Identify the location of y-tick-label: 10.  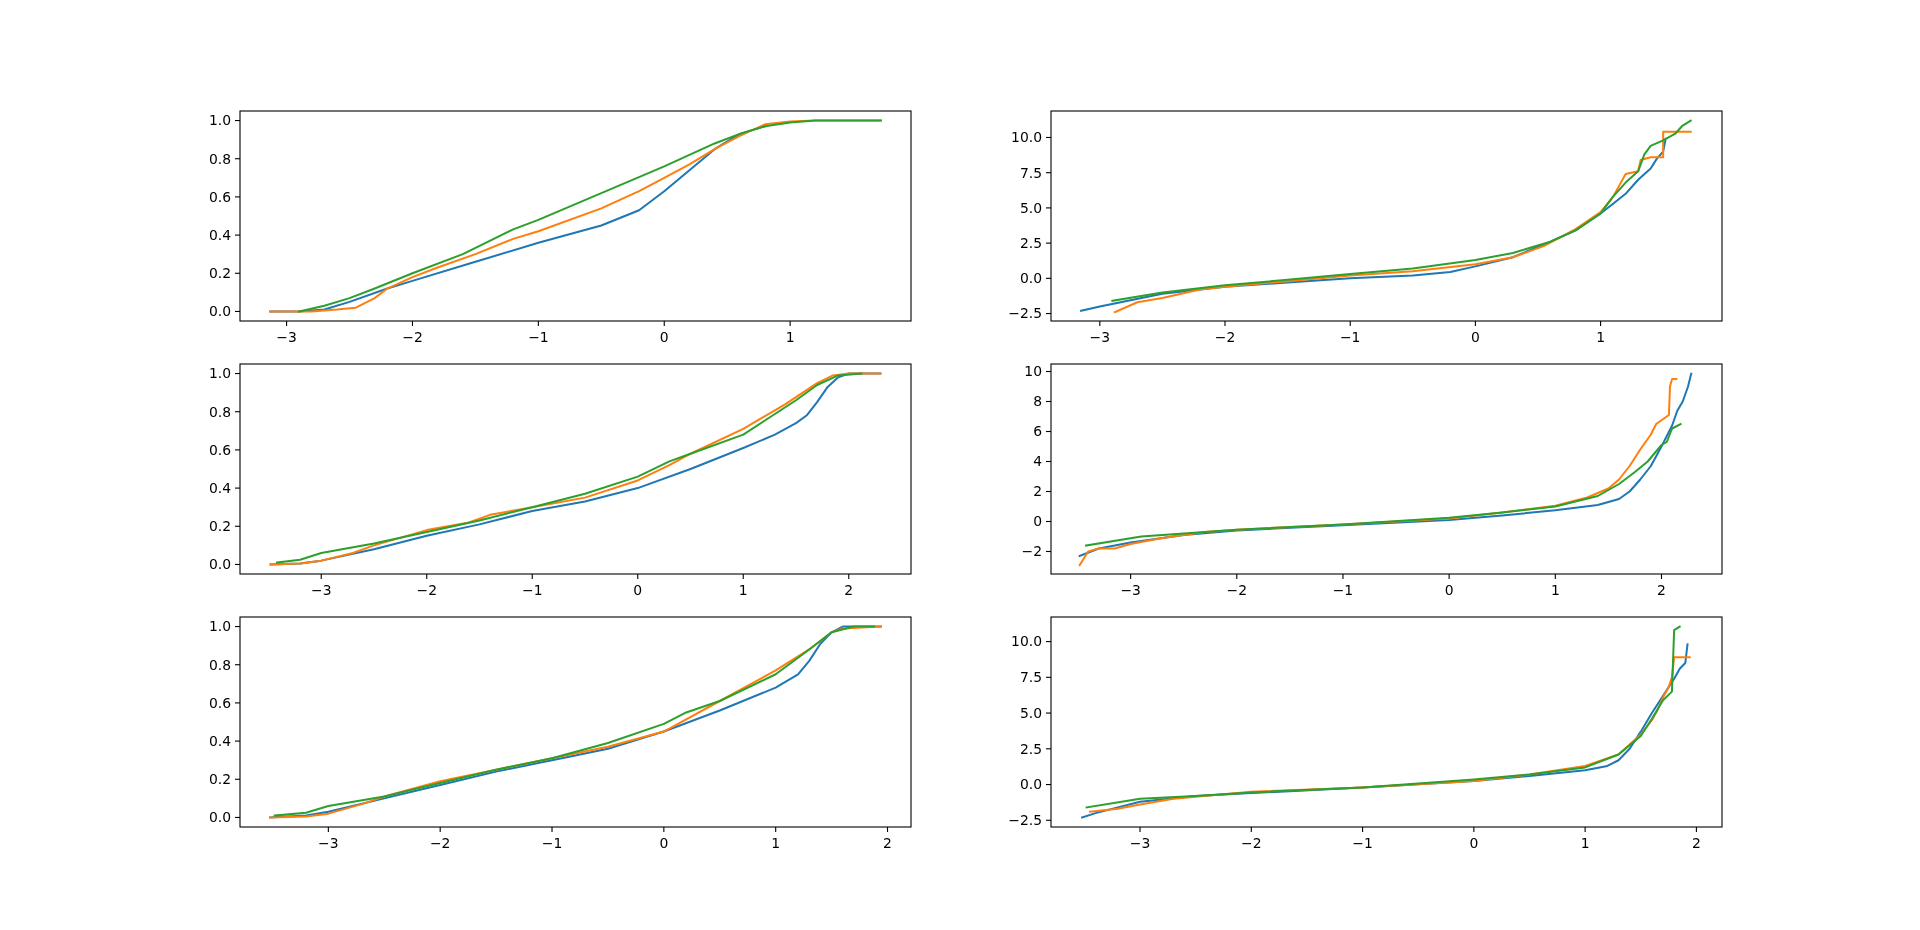
(1033, 371).